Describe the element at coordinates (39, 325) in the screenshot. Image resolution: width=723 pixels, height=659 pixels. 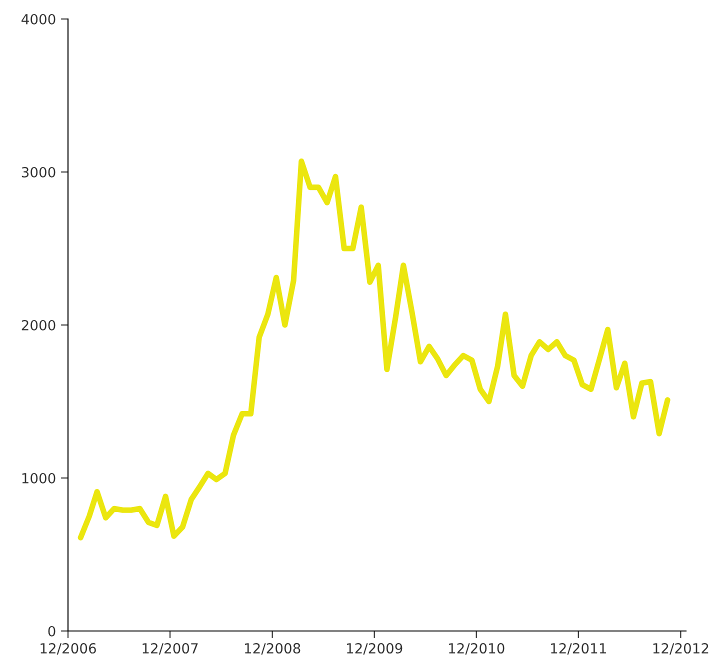
I see `y-tick-label: 2000` at that location.